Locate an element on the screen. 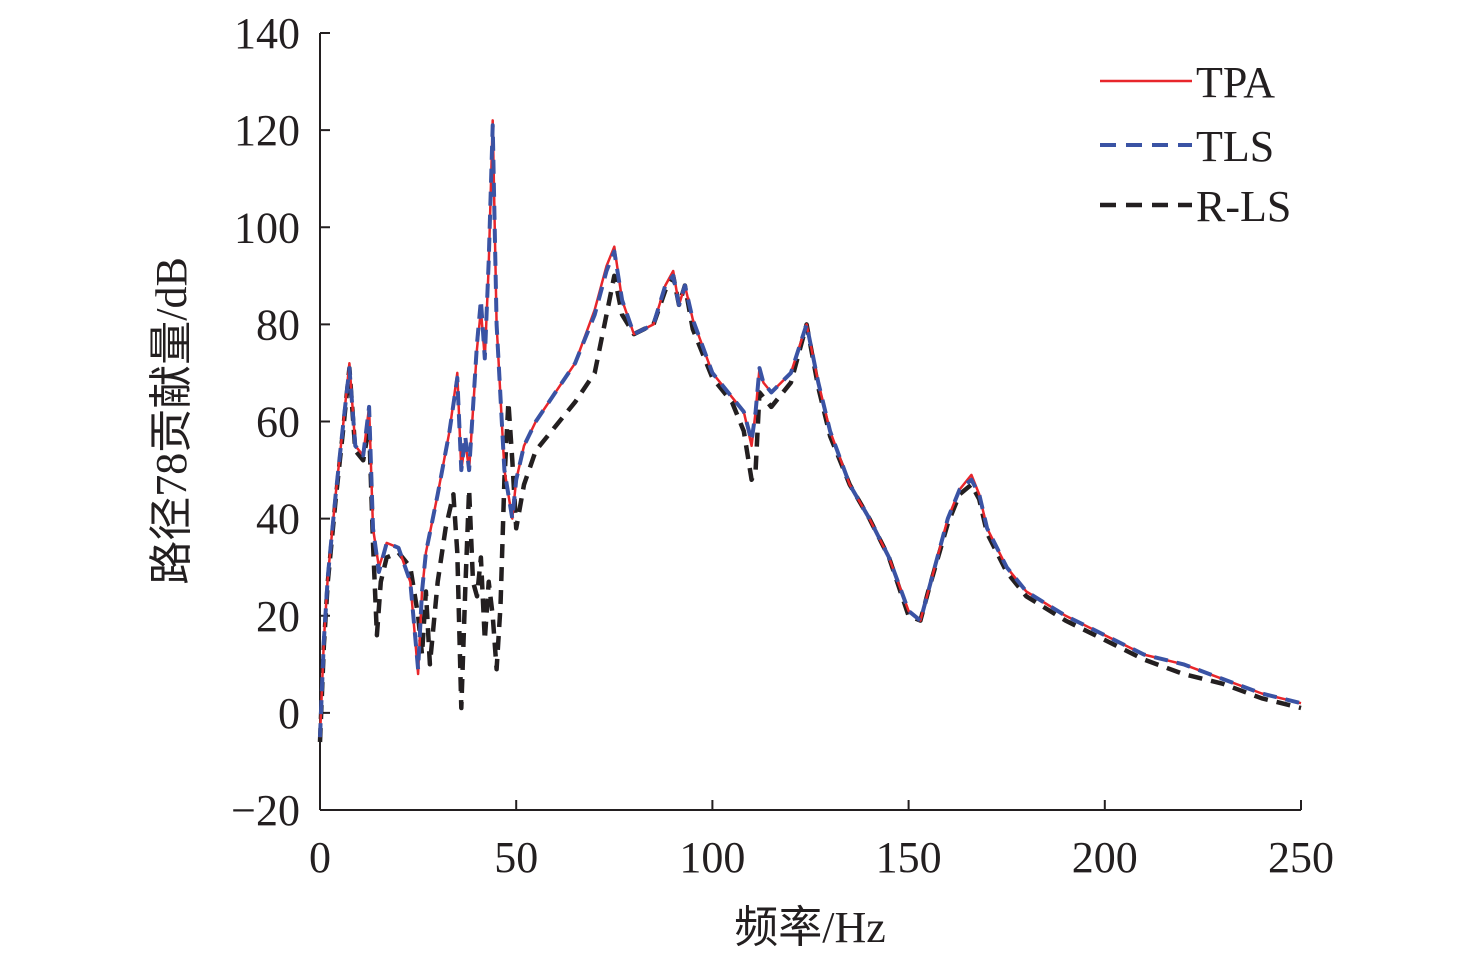  y-tick-label: 100 is located at coordinates (267, 227).